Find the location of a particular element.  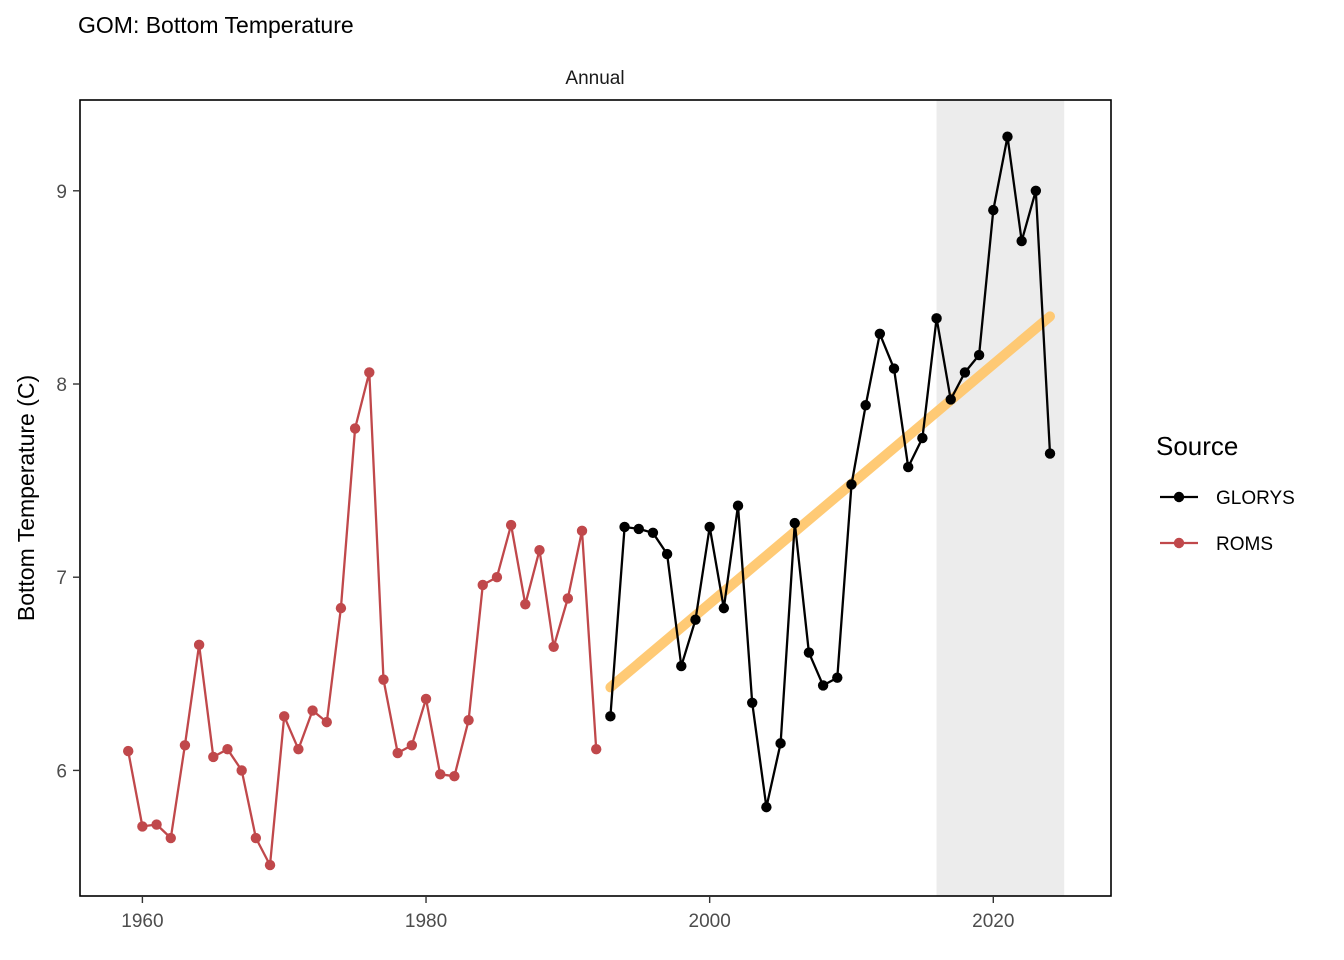

y-tick-label: 9 is located at coordinates (61, 192).